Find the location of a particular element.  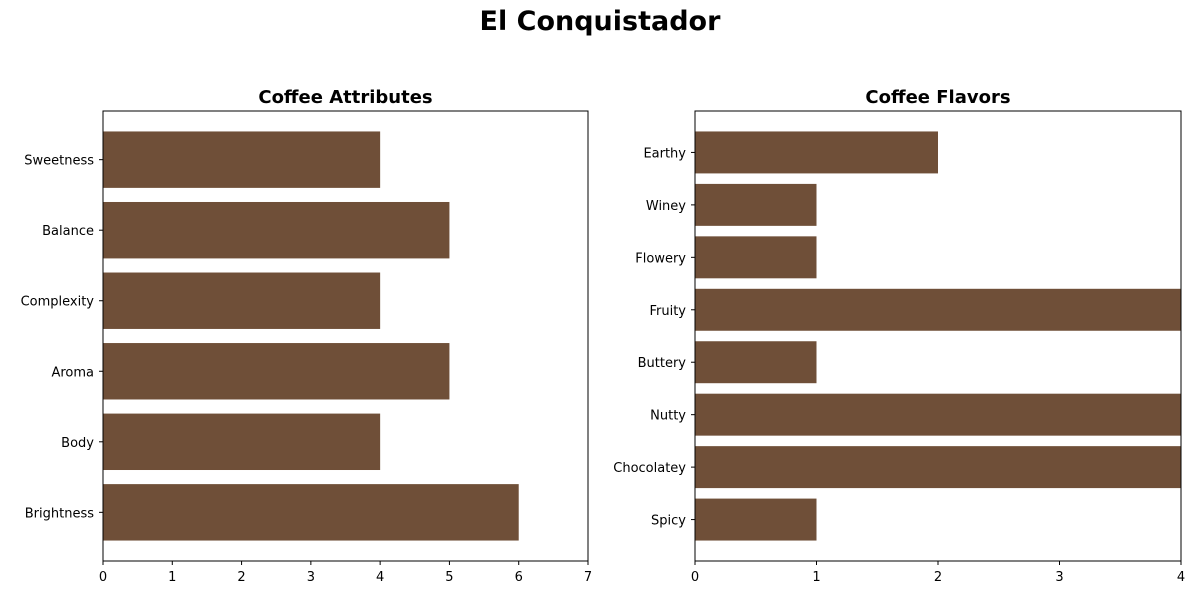

y-tick-label: Brightness is located at coordinates (59, 513).